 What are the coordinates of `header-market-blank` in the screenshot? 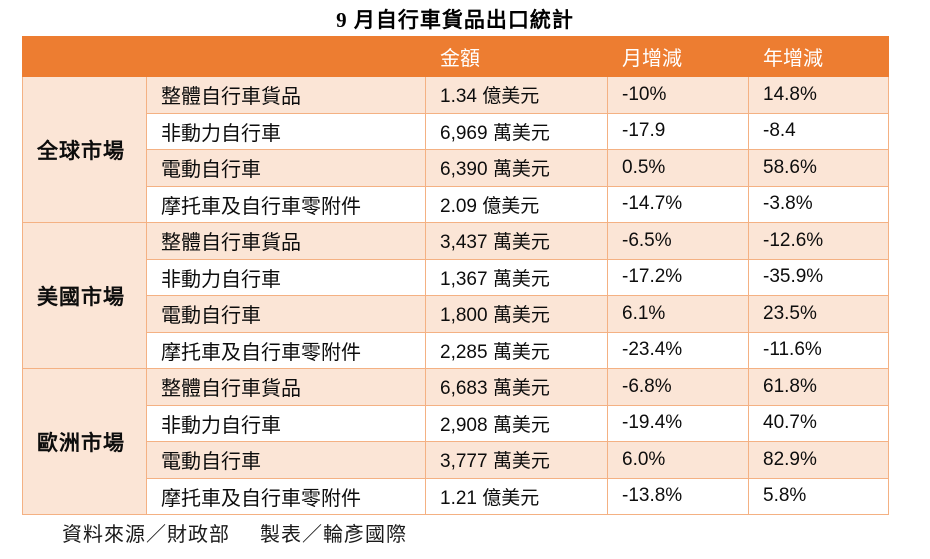 It's located at (84, 56).